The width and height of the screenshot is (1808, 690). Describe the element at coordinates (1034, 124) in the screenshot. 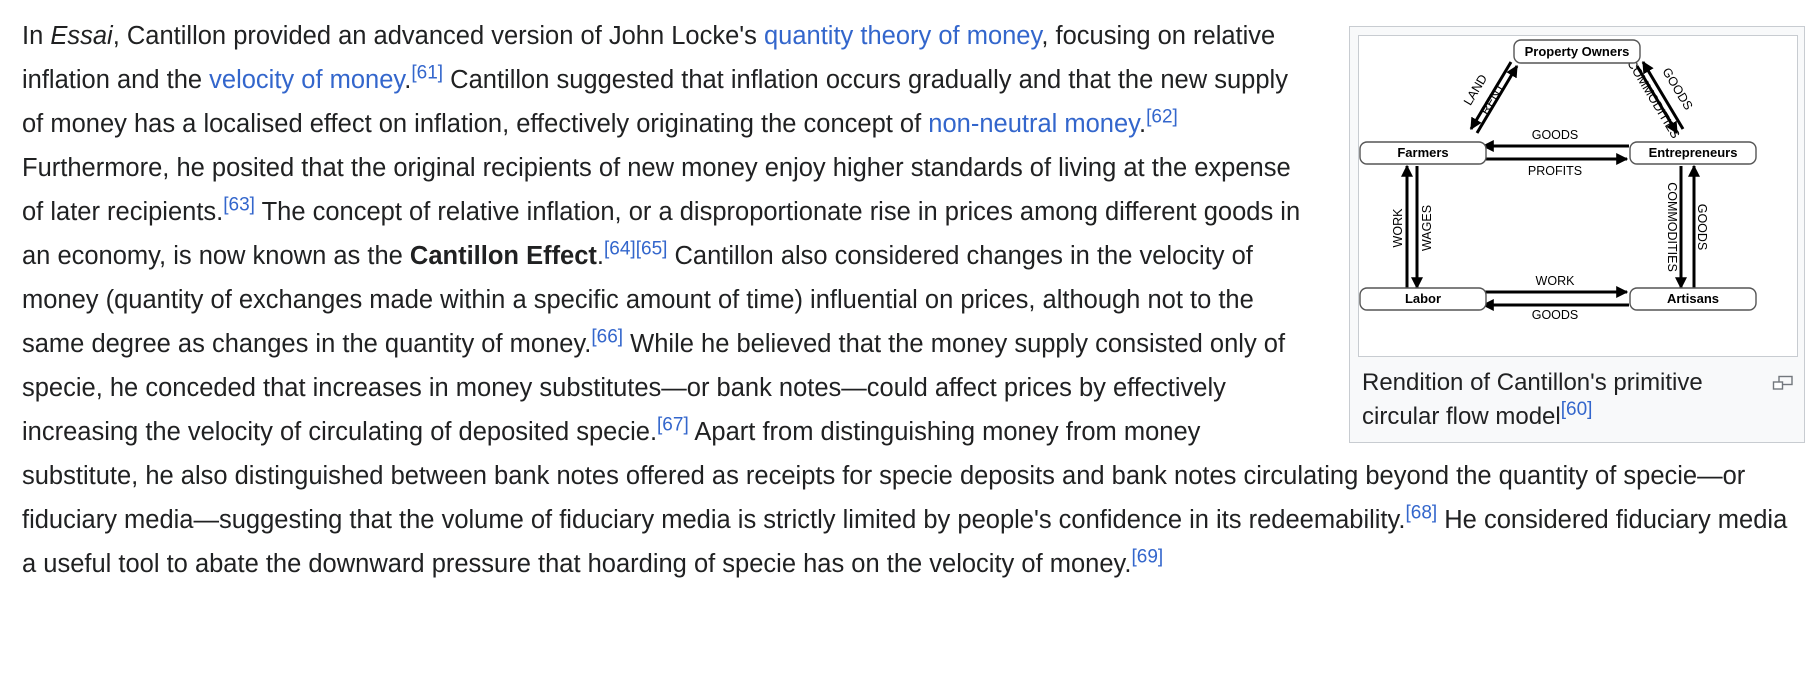

I see `link-non-neutral-money: non-neutral money` at that location.